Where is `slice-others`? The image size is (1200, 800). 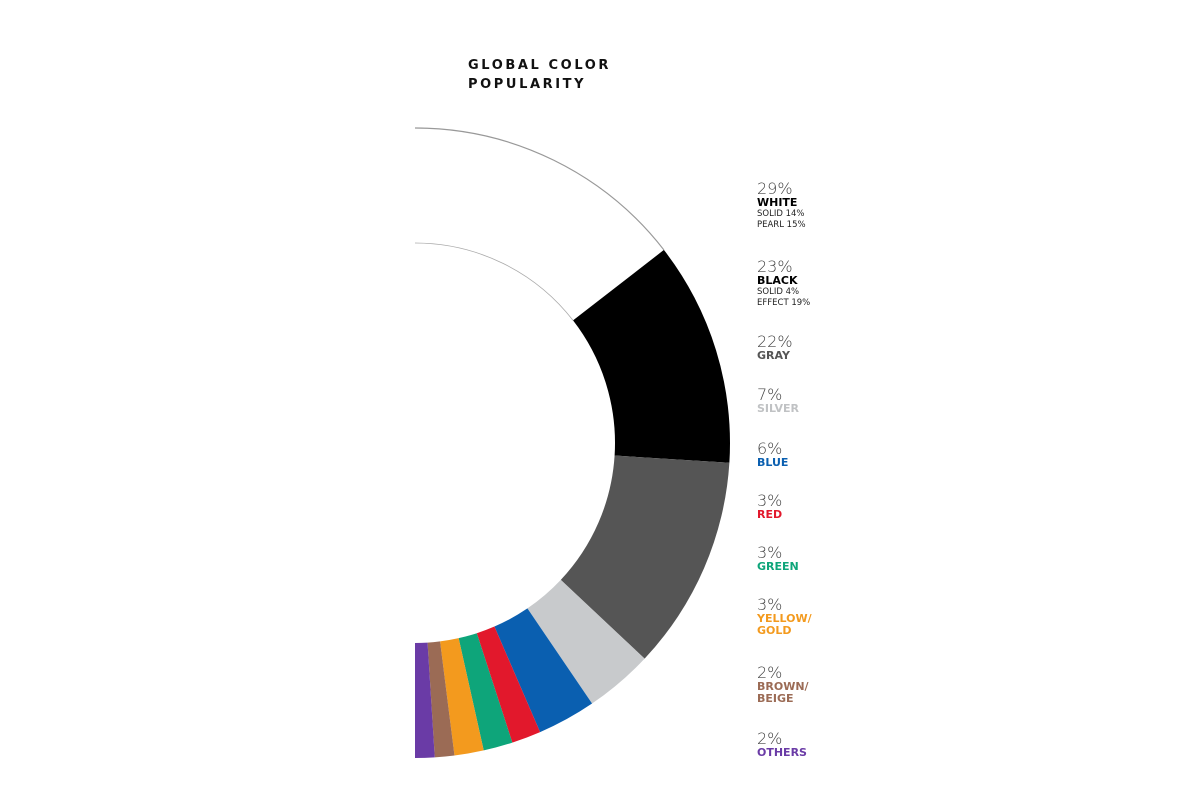 slice-others is located at coordinates (425, 700).